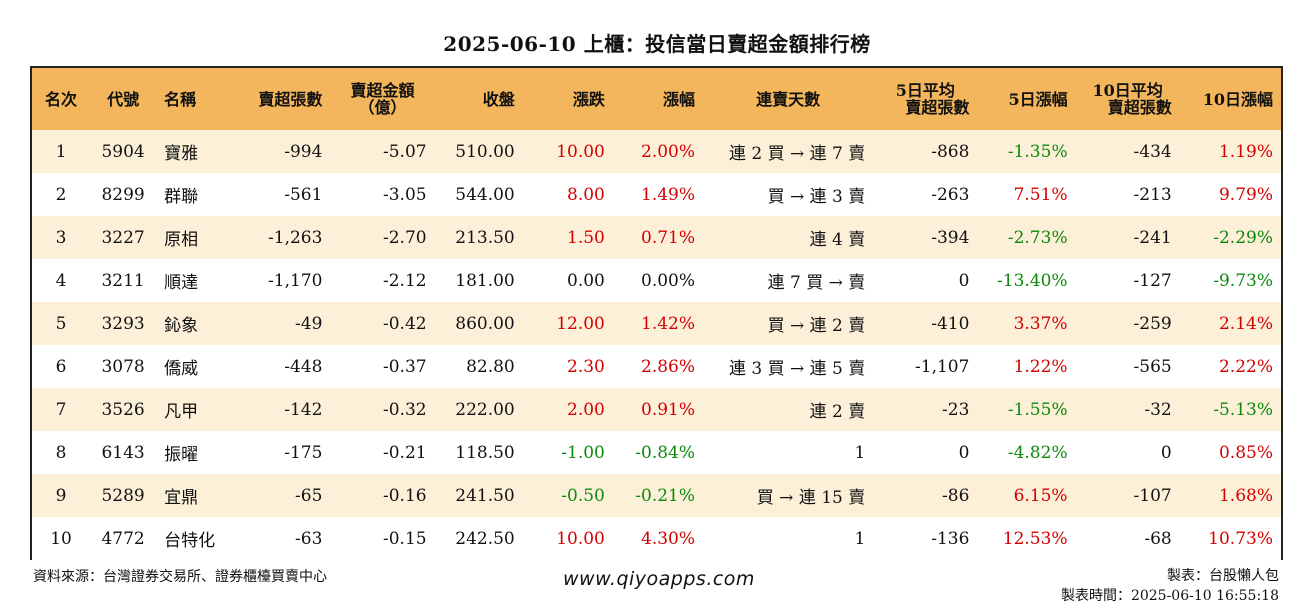 This screenshot has height=612, width=1314. What do you see at coordinates (950, 237) in the screenshot?
I see `cell-avg5: -394` at bounding box center [950, 237].